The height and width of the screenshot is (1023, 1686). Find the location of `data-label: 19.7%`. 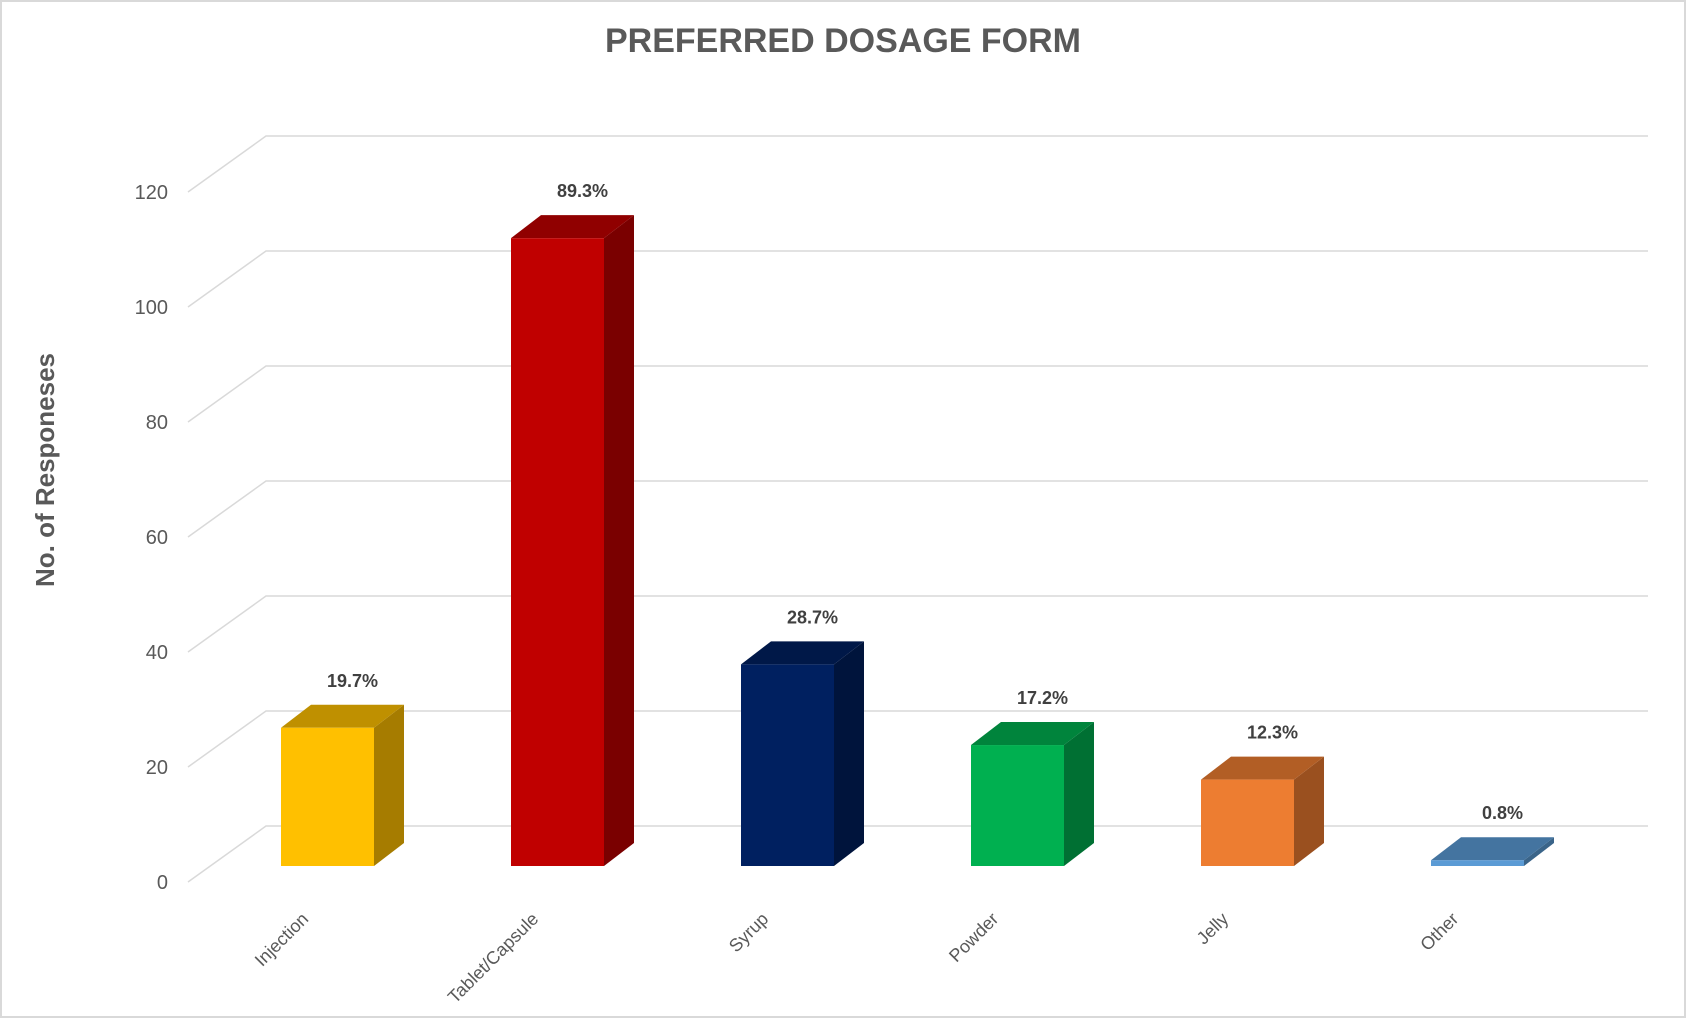

data-label: 19.7% is located at coordinates (352, 681).